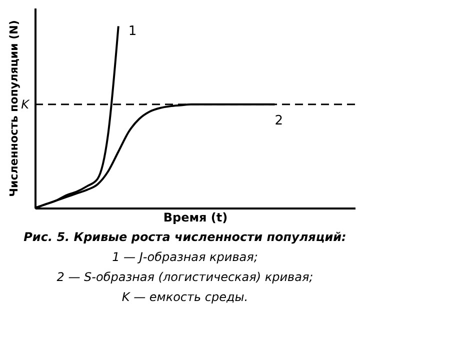  I want to click on text: K — емкость среды., so click(185, 297).